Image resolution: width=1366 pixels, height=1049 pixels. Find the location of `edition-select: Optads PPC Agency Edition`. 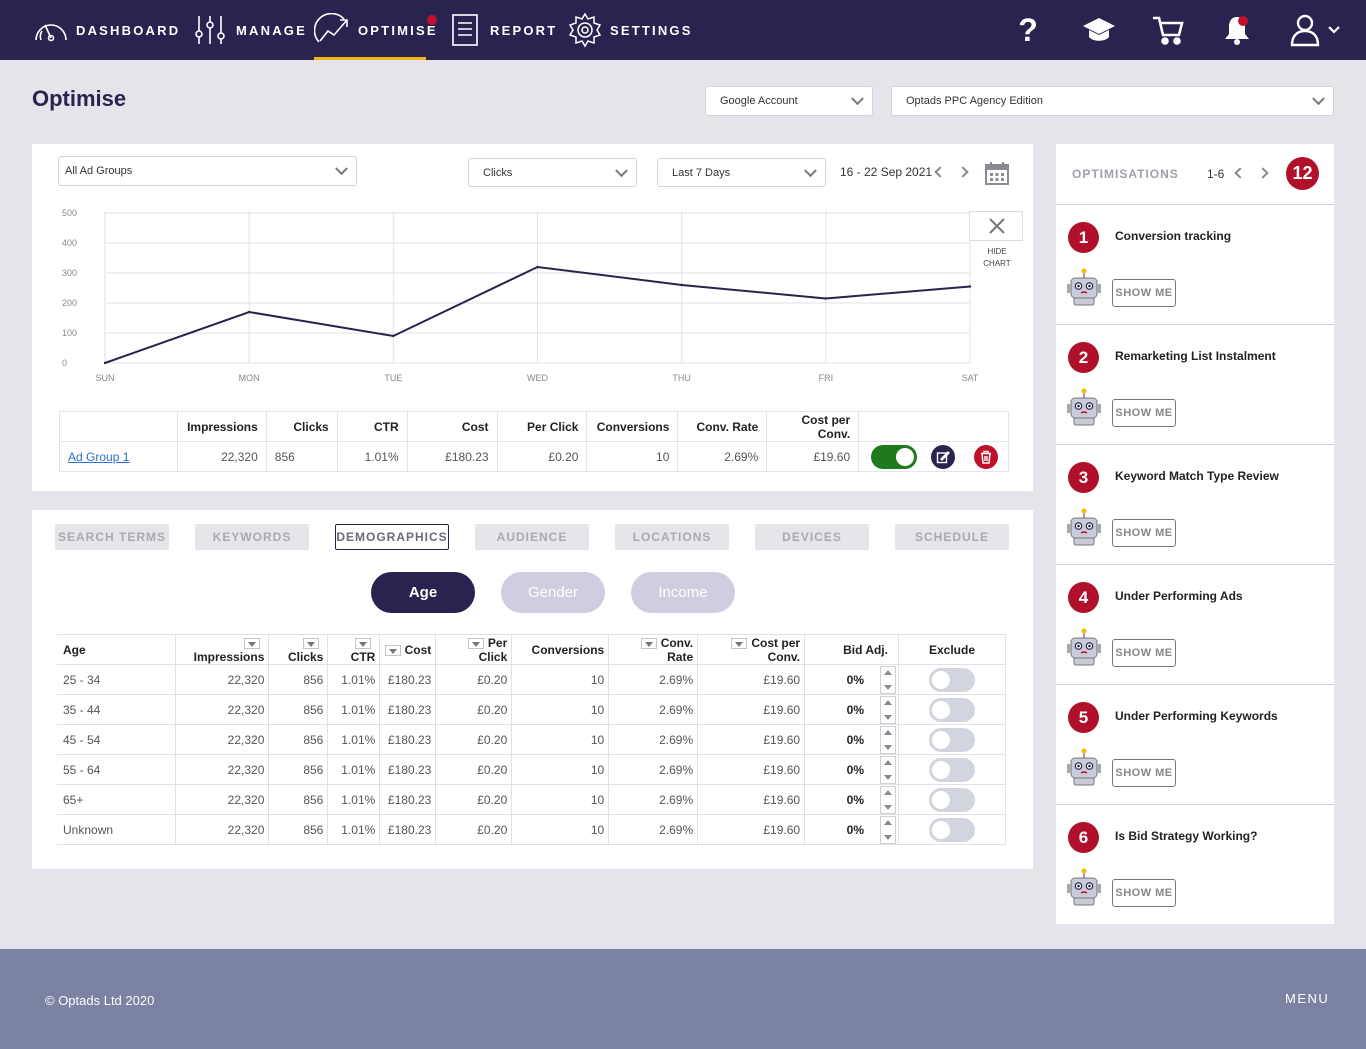

edition-select: Optads PPC Agency Edition is located at coordinates (1112, 101).